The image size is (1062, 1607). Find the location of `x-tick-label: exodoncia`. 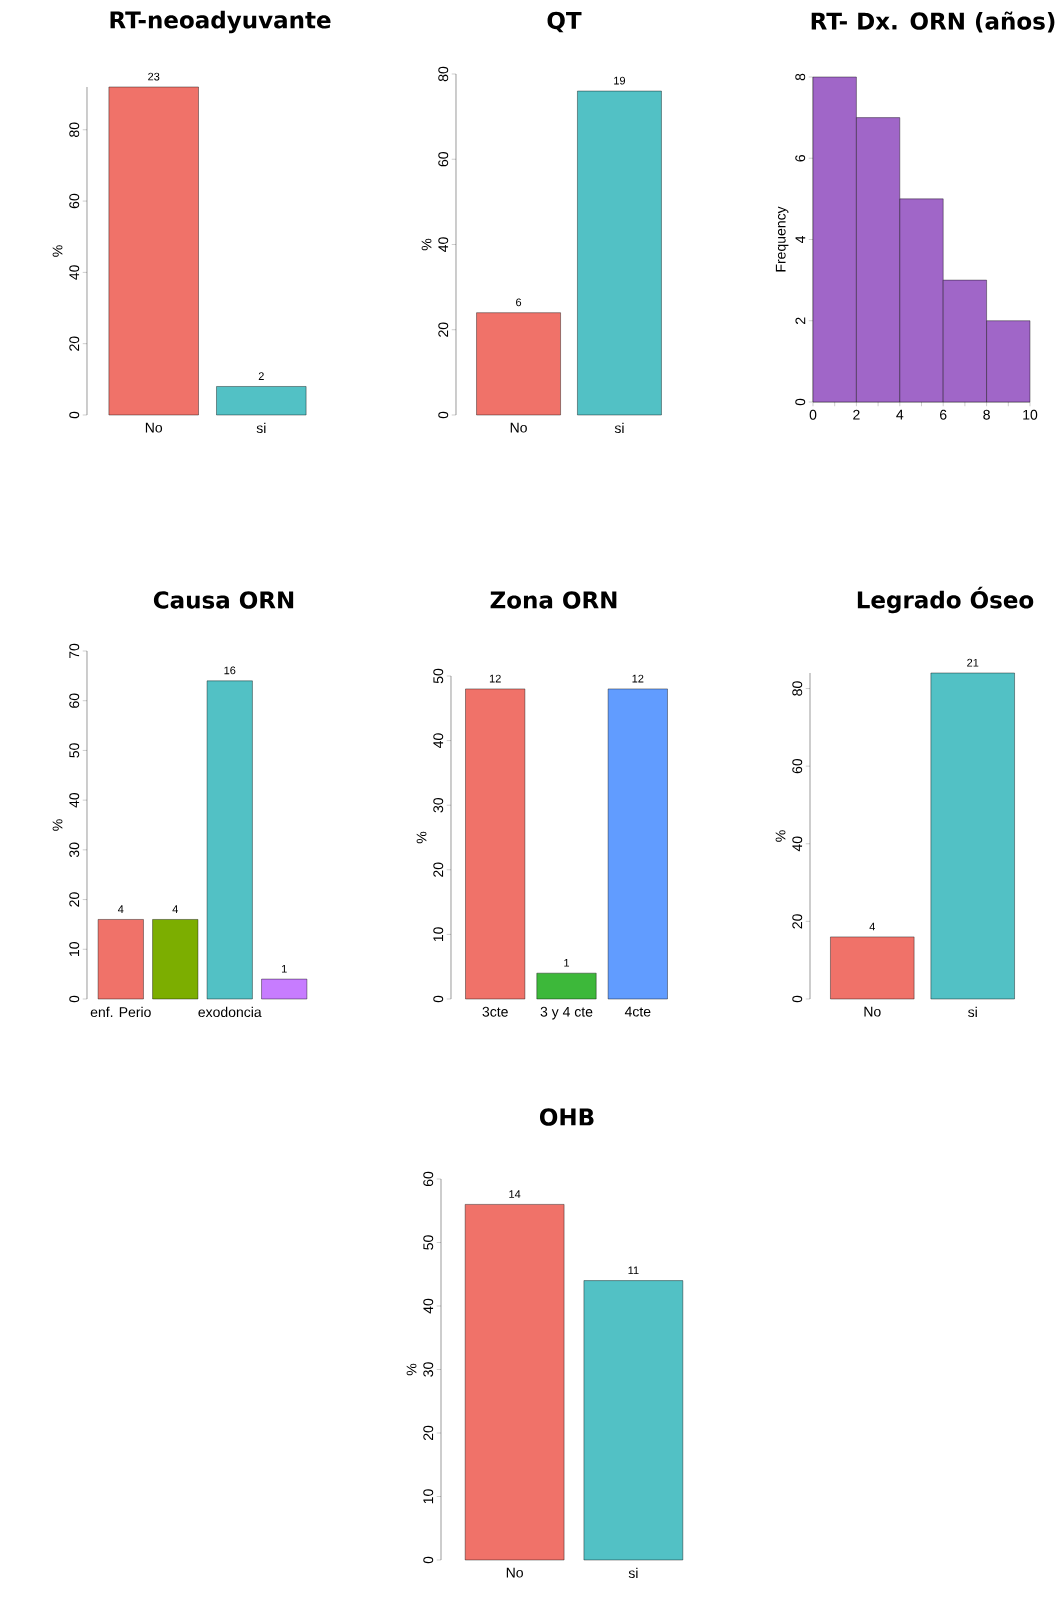

x-tick-label: exodoncia is located at coordinates (230, 1012).